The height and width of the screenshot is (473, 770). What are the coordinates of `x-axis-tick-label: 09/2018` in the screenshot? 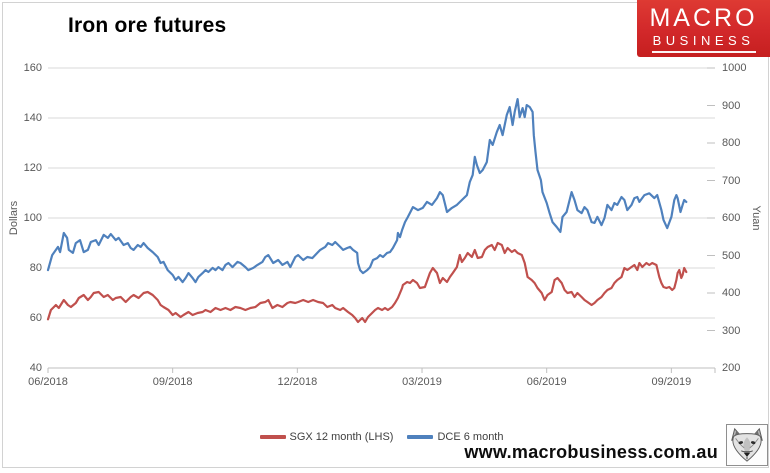 It's located at (172, 382).